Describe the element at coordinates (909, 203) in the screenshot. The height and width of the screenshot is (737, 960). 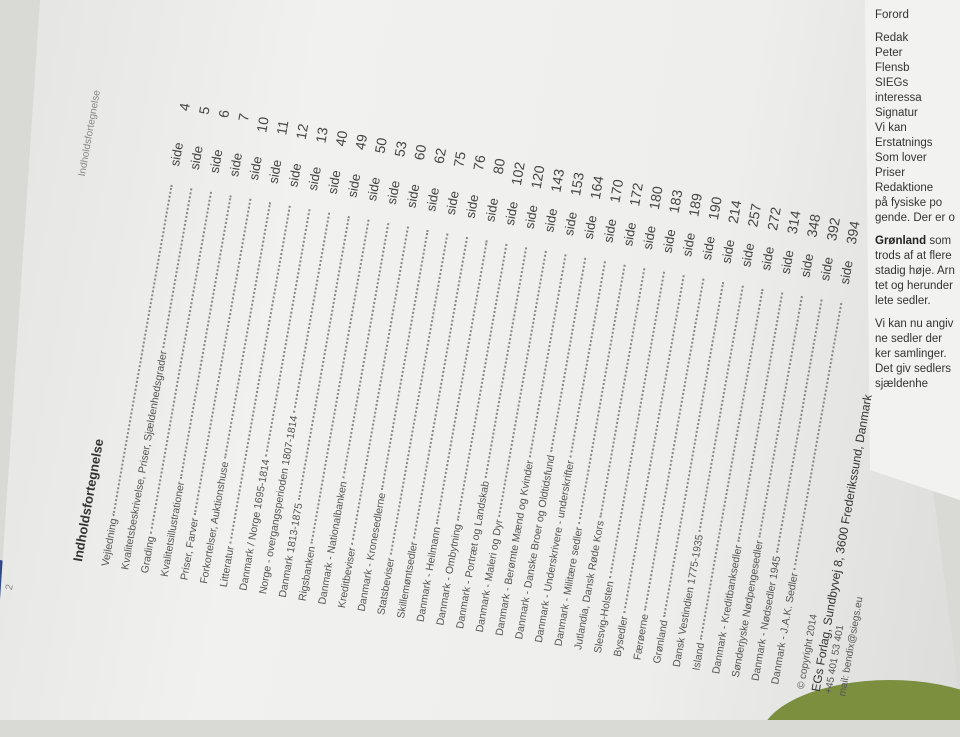
I see `text-fragment: på fysiske po` at that location.